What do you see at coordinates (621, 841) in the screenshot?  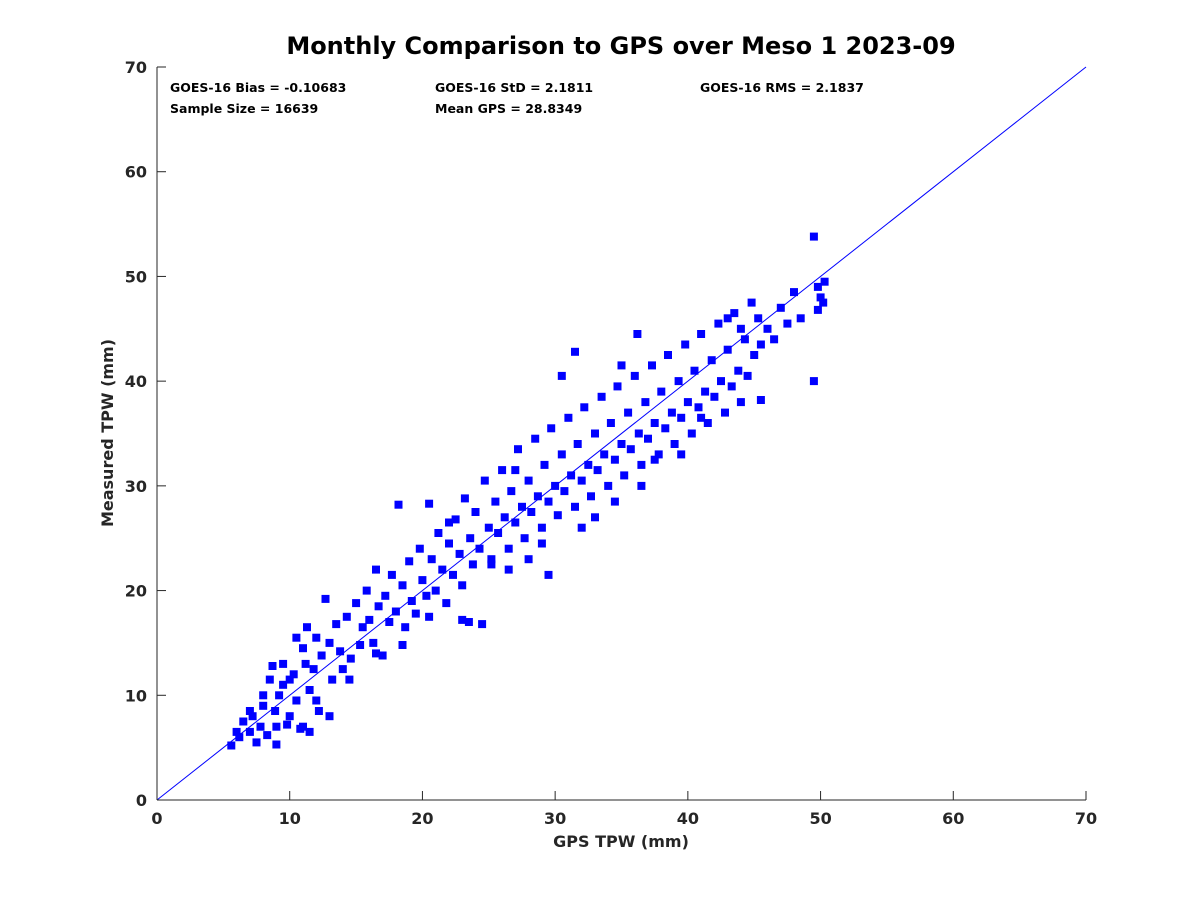 I see `x-axis-label: GPS TPW (mm)` at bounding box center [621, 841].